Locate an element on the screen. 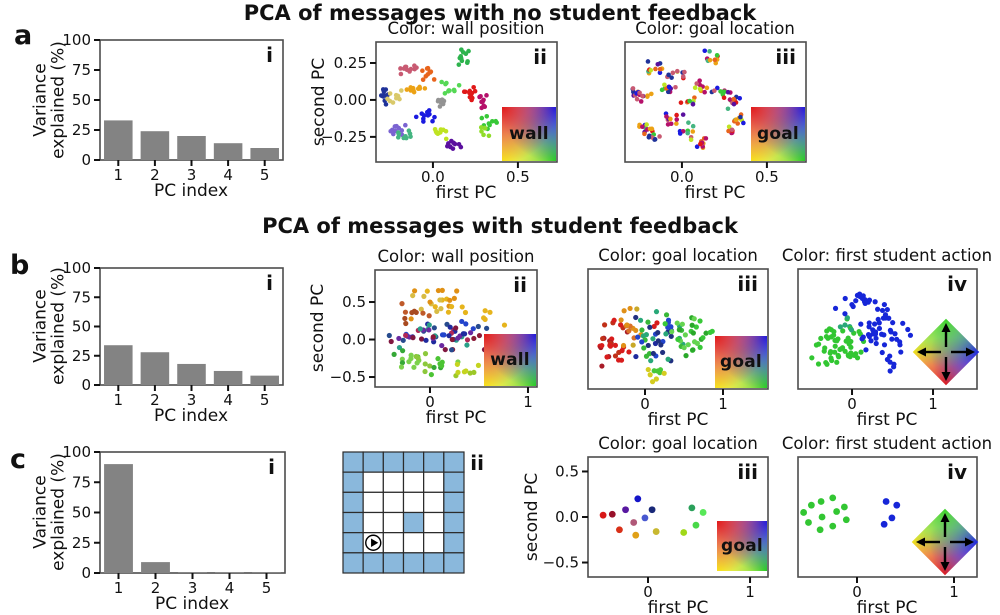 The width and height of the screenshot is (1000, 615). wall-legend-label: wall is located at coordinates (529, 134).